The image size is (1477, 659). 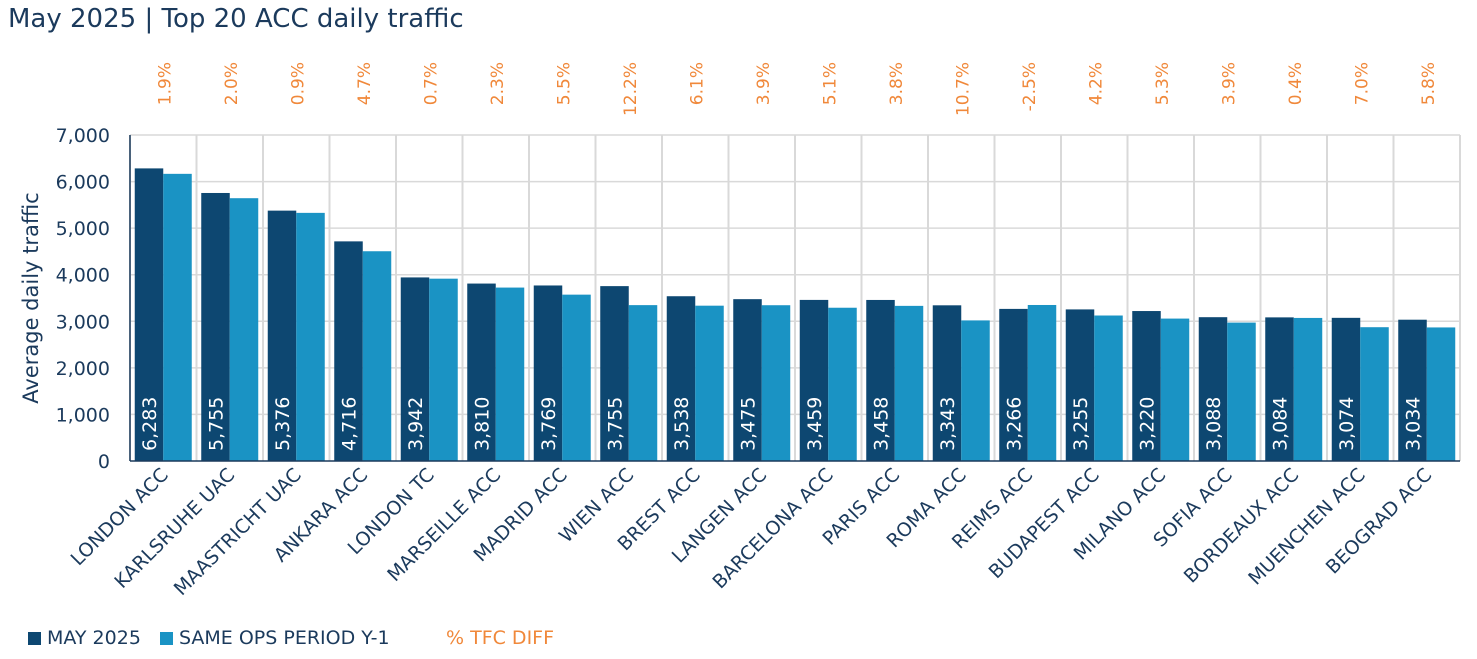 What do you see at coordinates (1296, 83) in the screenshot?
I see `pct-diff-label: 0.4%` at bounding box center [1296, 83].